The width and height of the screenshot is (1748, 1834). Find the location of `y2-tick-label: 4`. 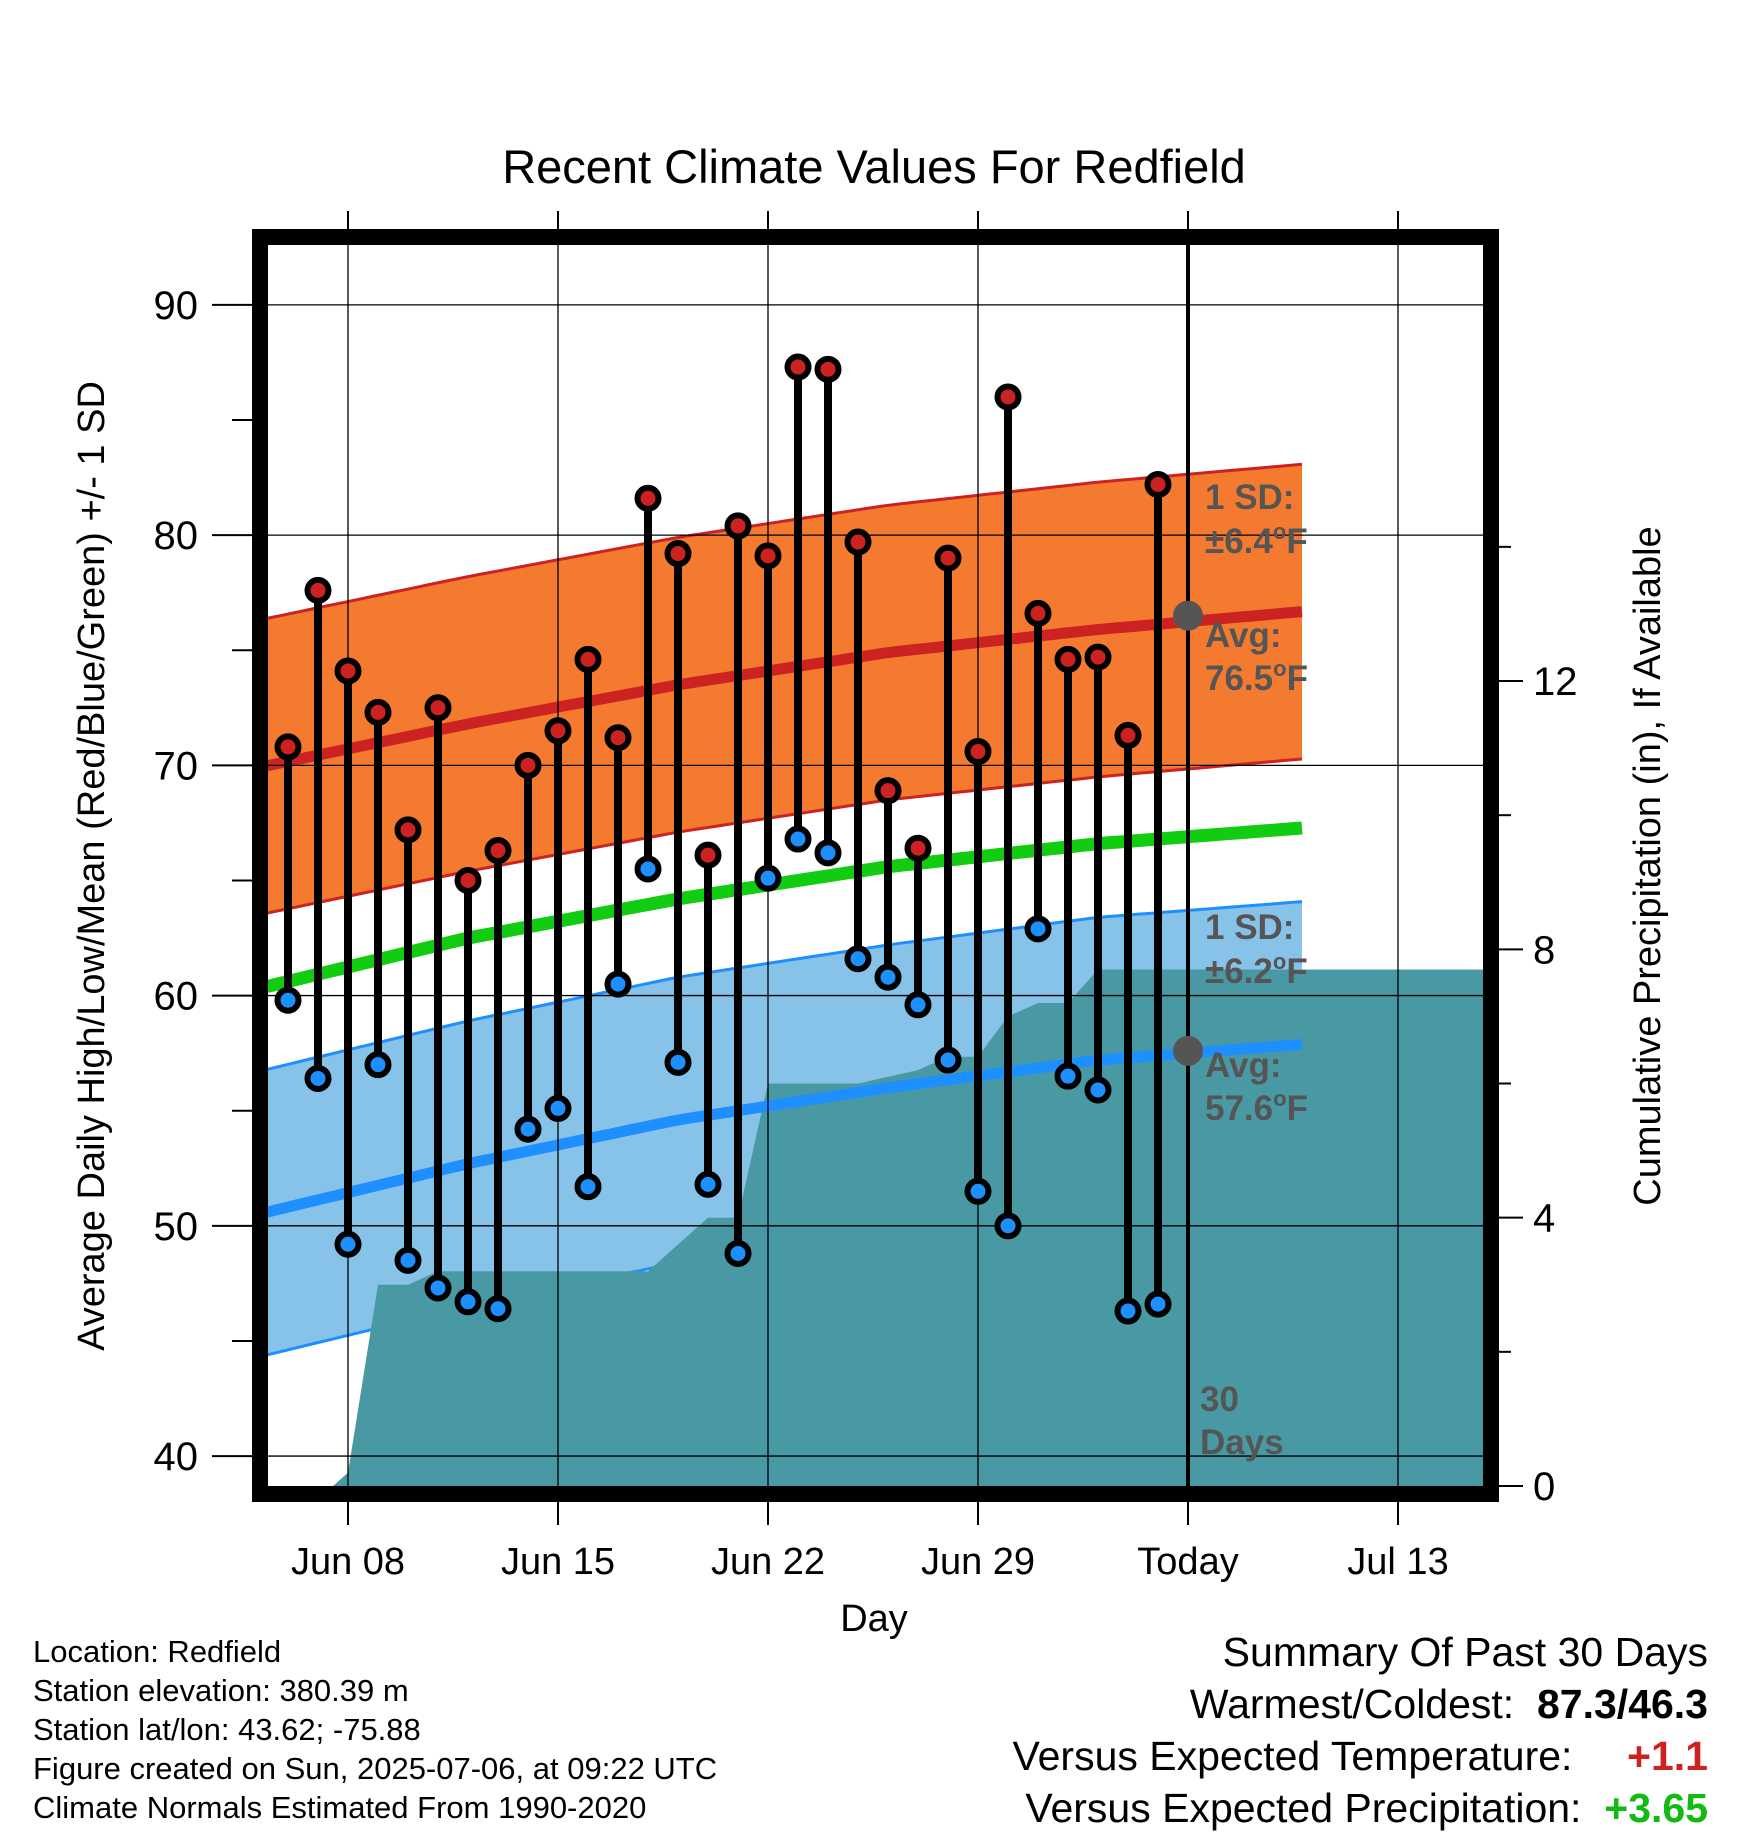

y2-tick-label: 4 is located at coordinates (1544, 1219).